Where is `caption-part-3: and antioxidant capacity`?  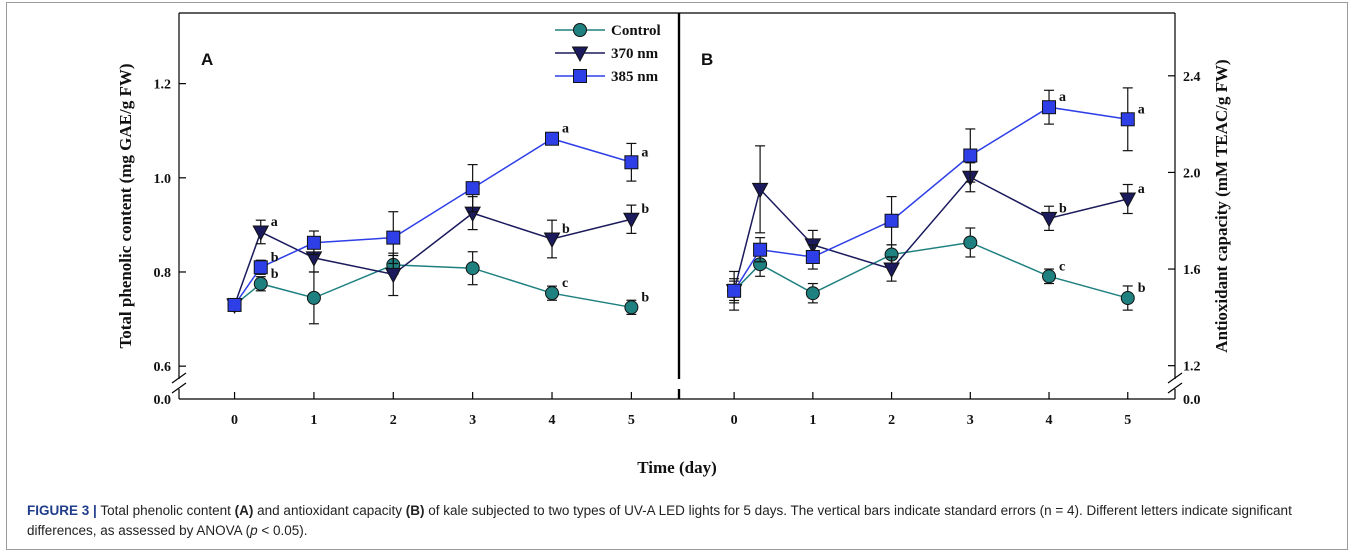 caption-part-3: and antioxidant capacity is located at coordinates (329, 510).